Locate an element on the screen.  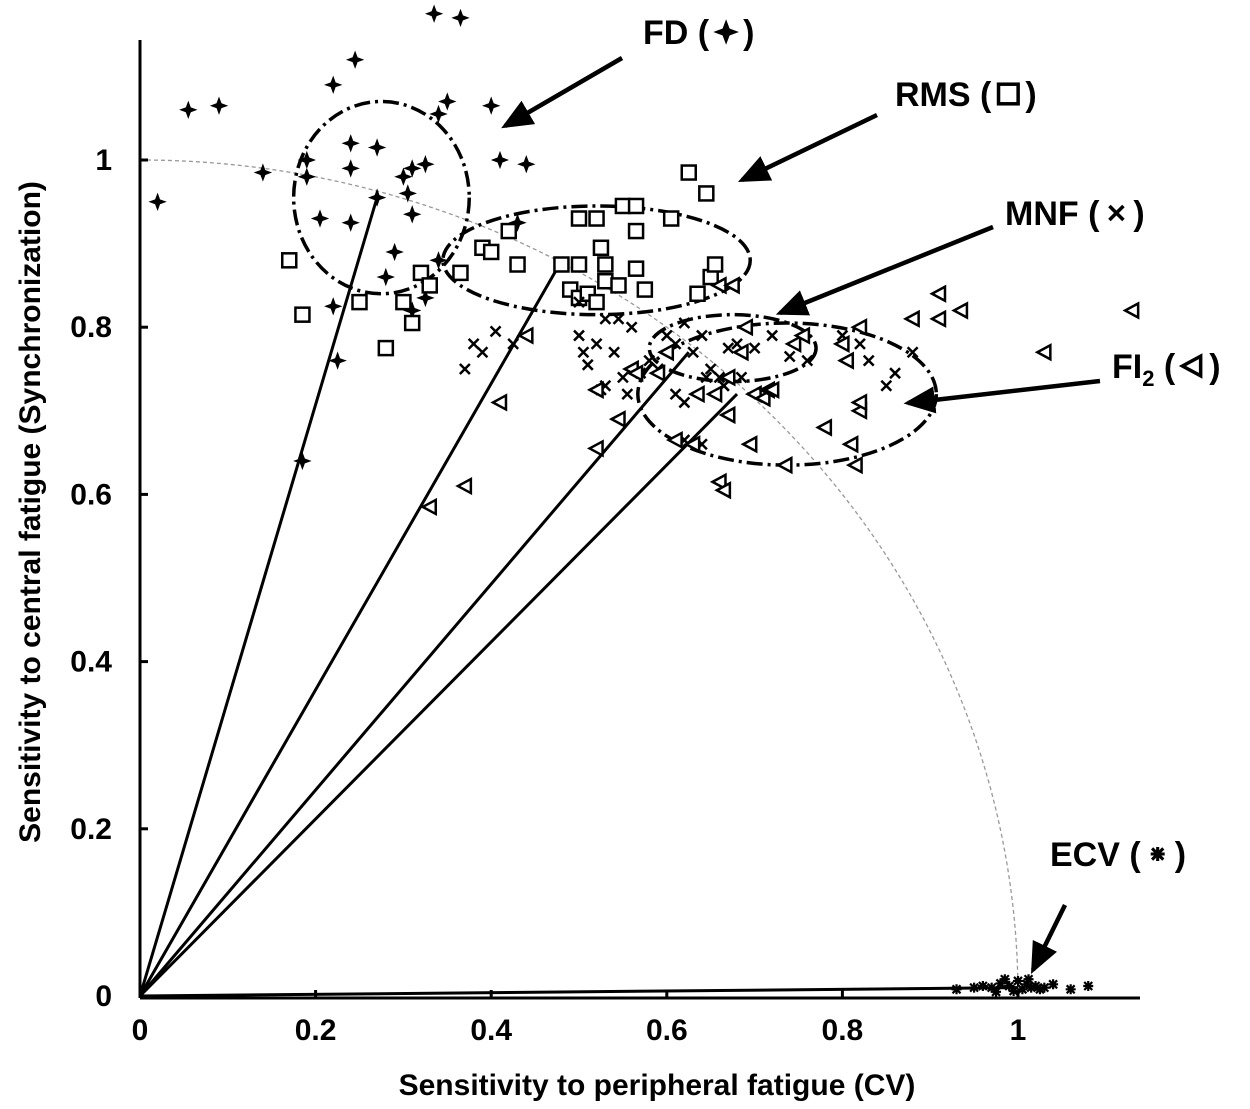
x-tick-label: 0 is located at coordinates (140, 1030).